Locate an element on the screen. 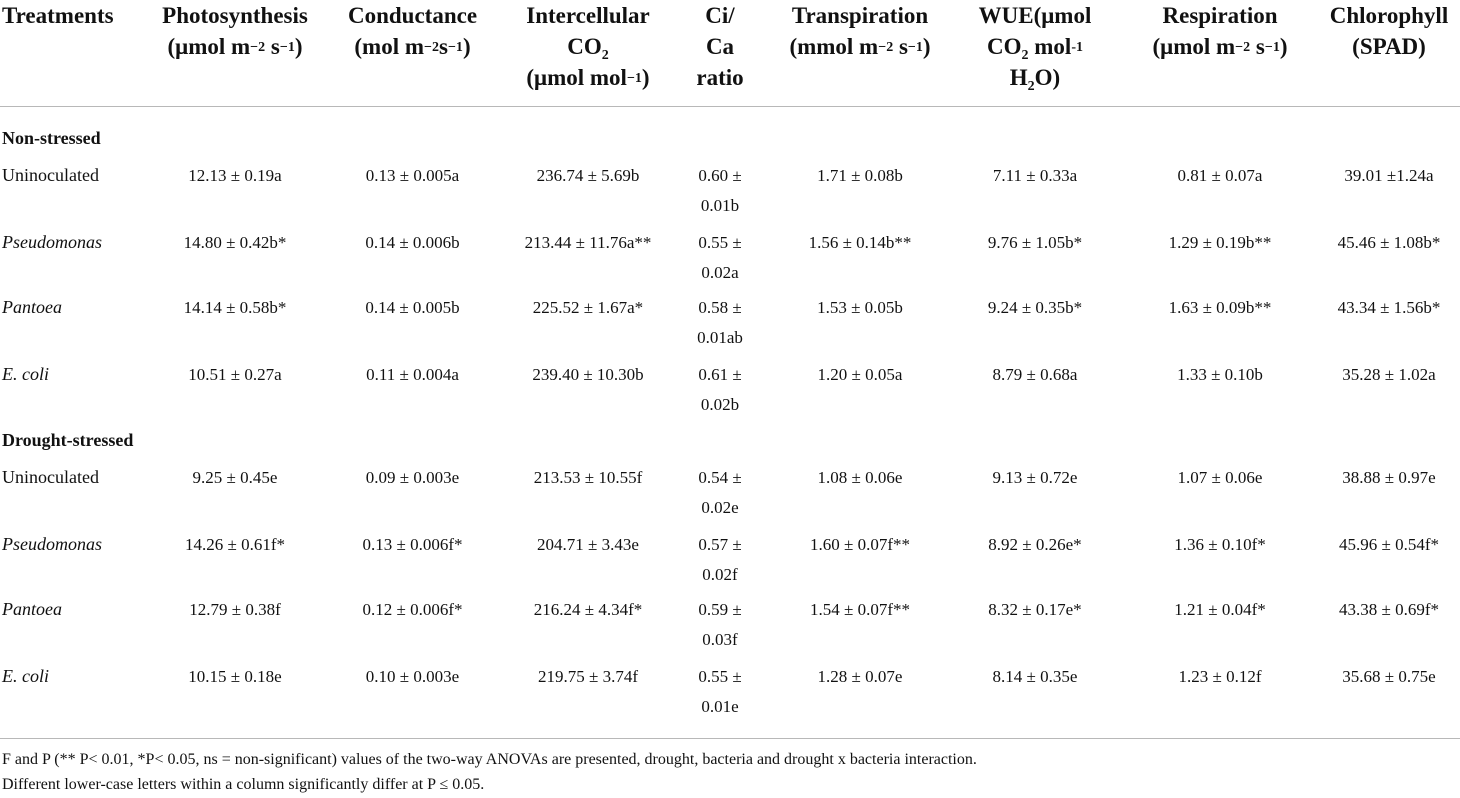  cell-chlorophyll: 35.68 ± 0.75e is located at coordinates (1389, 676).